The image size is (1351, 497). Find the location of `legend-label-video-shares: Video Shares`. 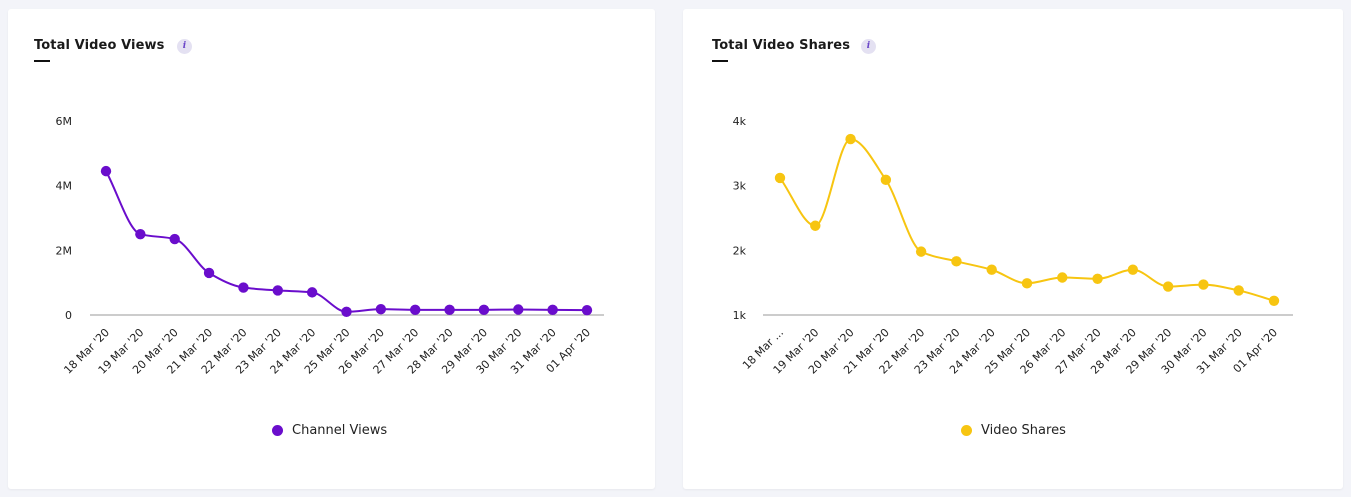

legend-label-video-shares: Video Shares is located at coordinates (1023, 430).